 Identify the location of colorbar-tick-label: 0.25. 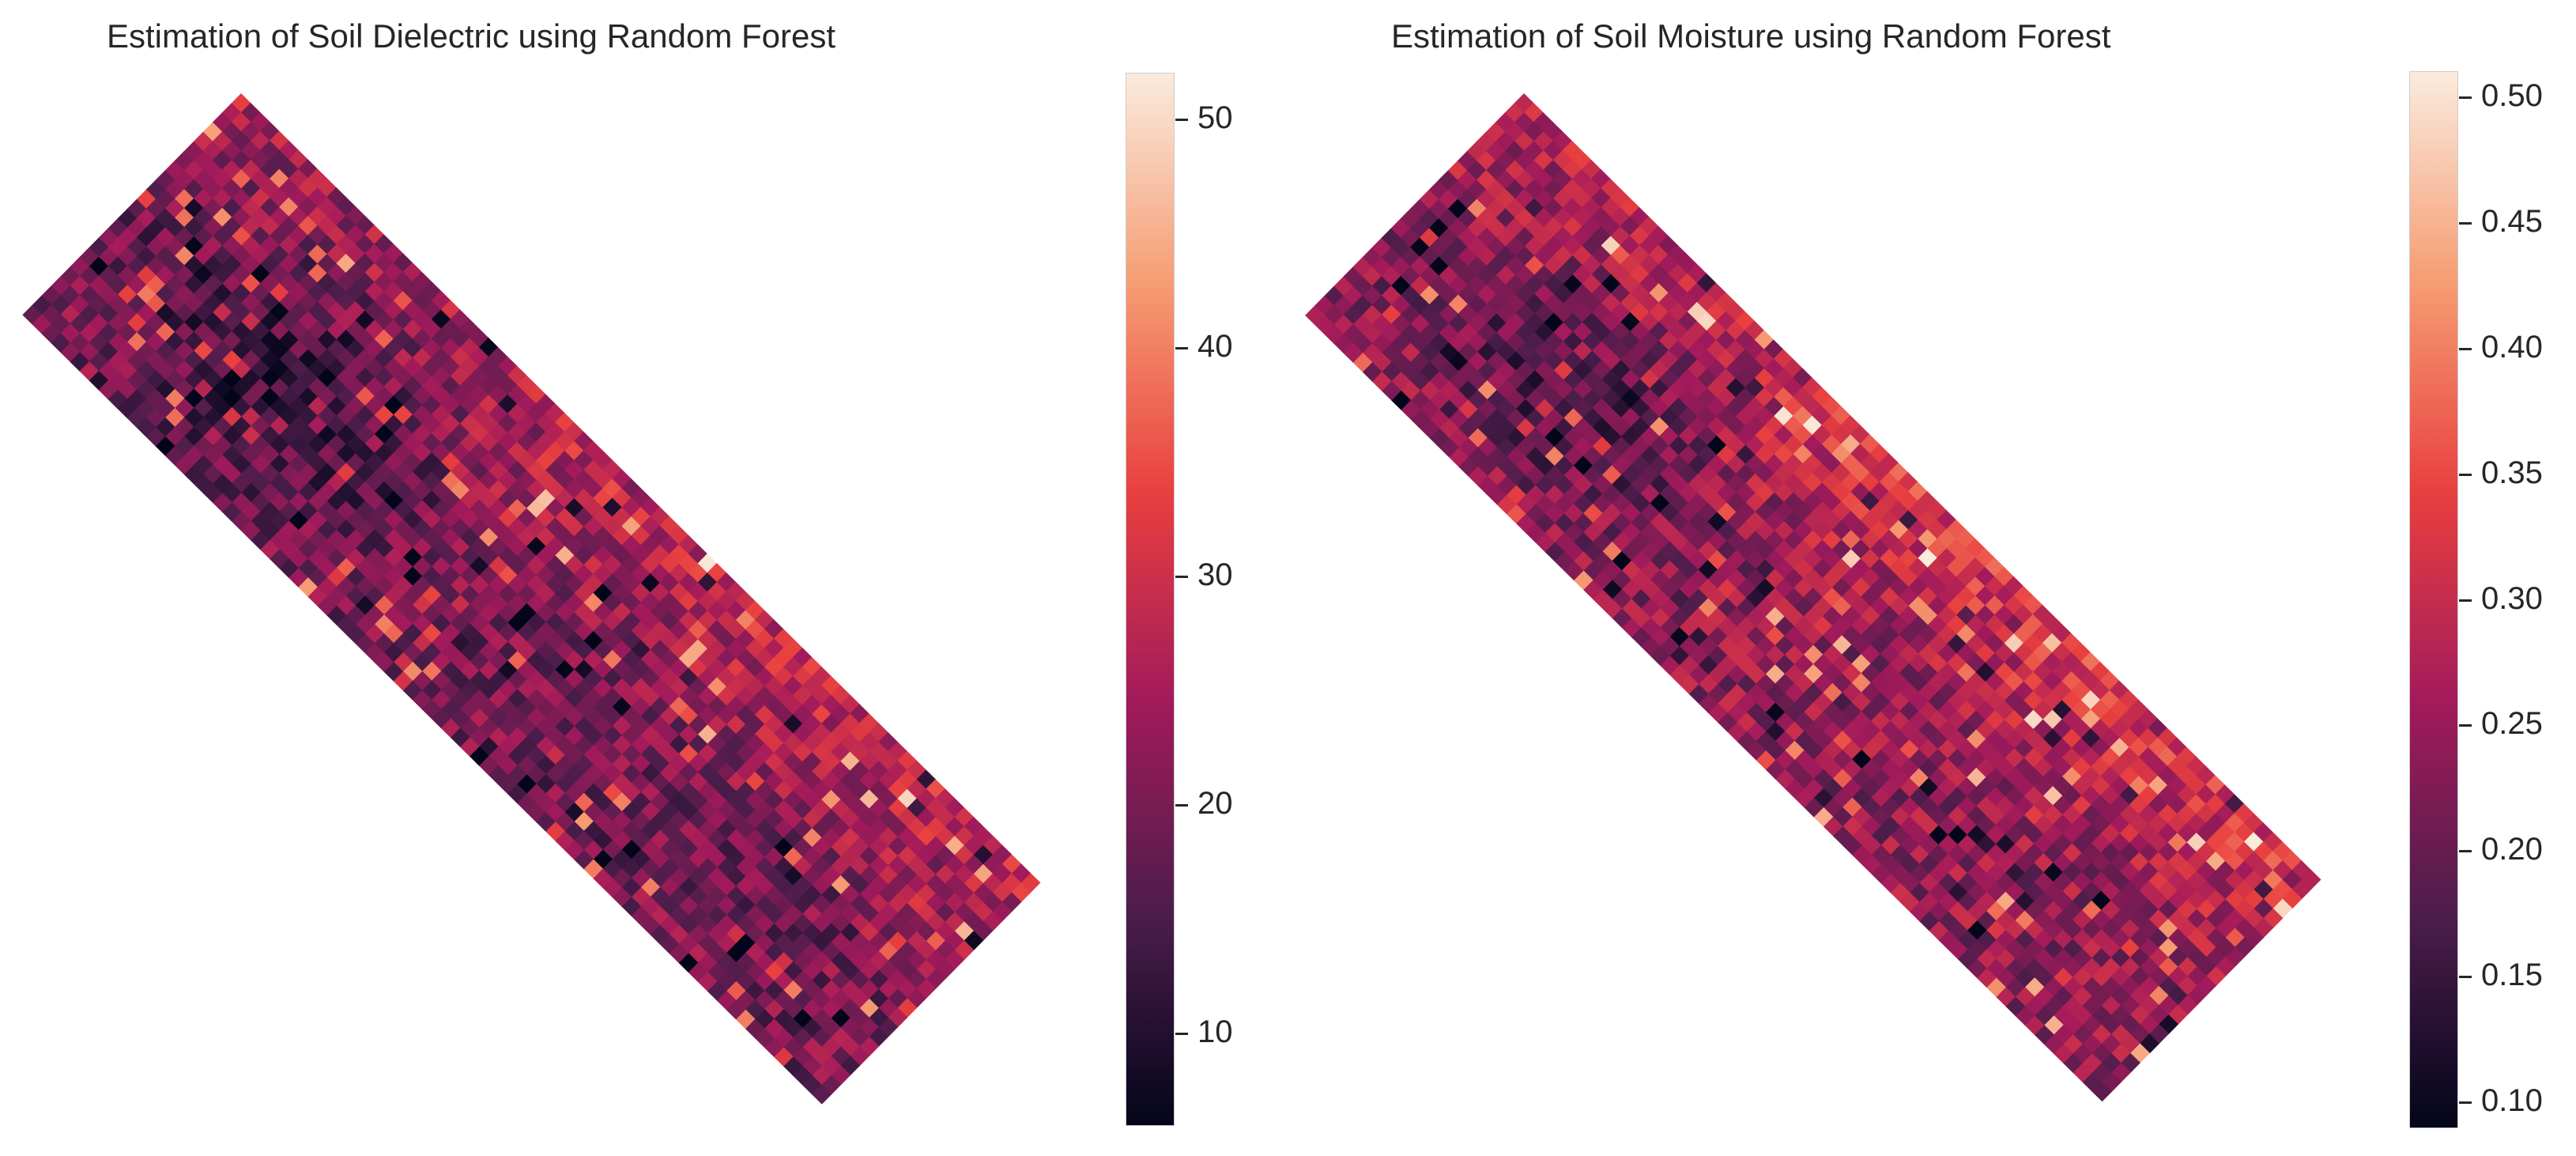
(2512, 724).